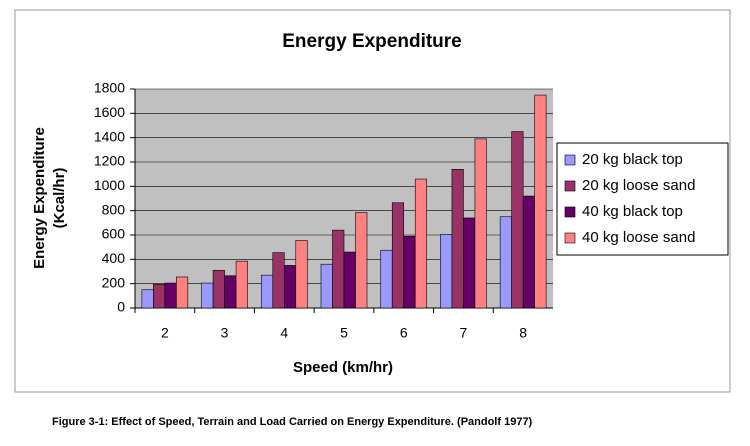 The width and height of the screenshot is (750, 446). I want to click on y-tick-label: 0, so click(121, 307).